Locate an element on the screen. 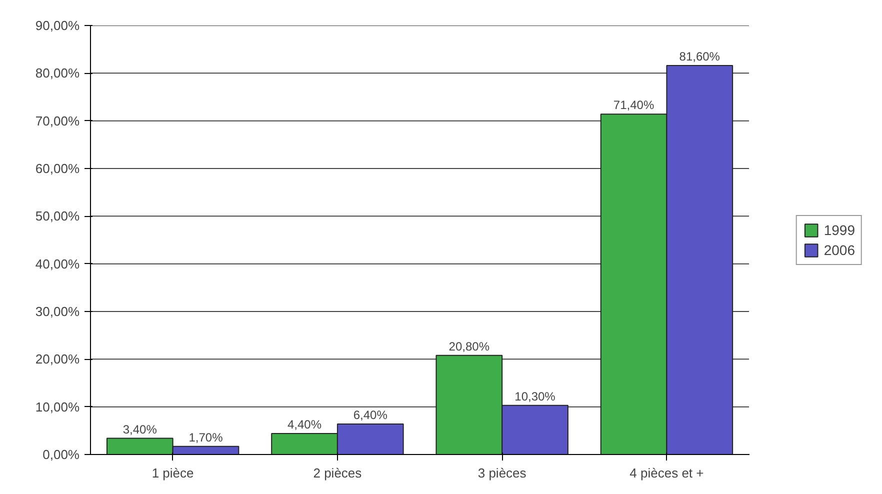  data-label: 81,60% is located at coordinates (699, 57).